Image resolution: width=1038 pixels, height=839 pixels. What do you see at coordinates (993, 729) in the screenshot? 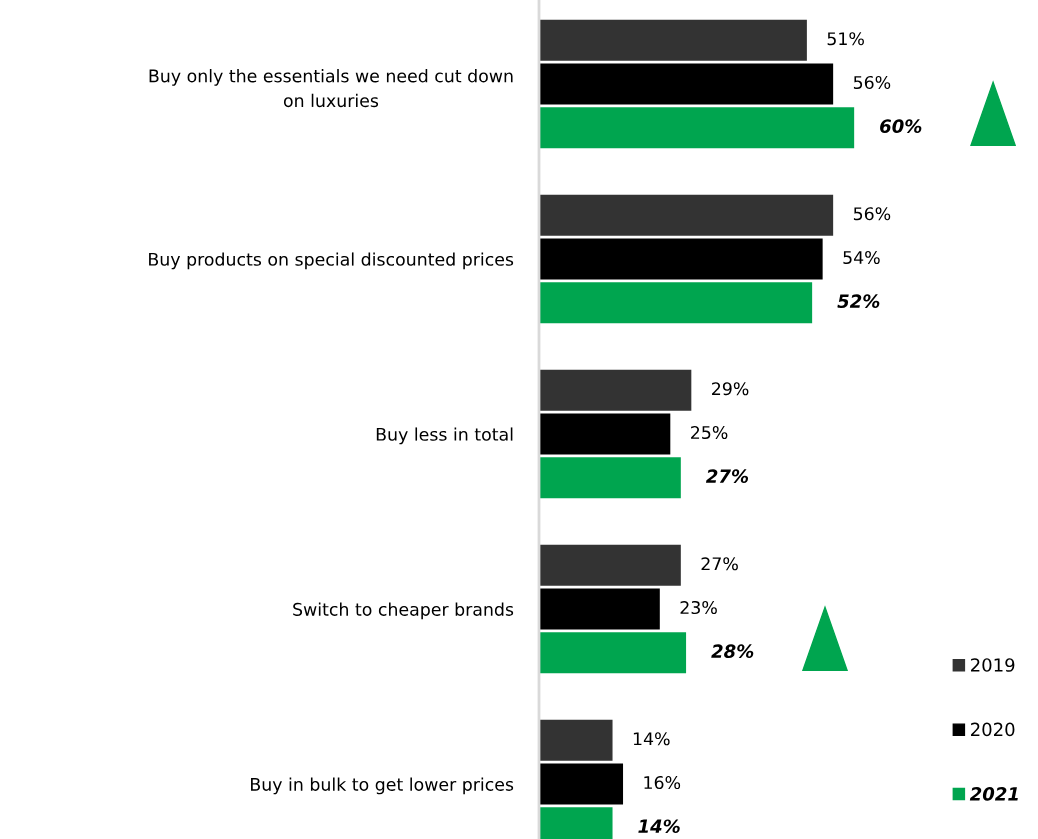
I see `legend-label: 2020` at bounding box center [993, 729].